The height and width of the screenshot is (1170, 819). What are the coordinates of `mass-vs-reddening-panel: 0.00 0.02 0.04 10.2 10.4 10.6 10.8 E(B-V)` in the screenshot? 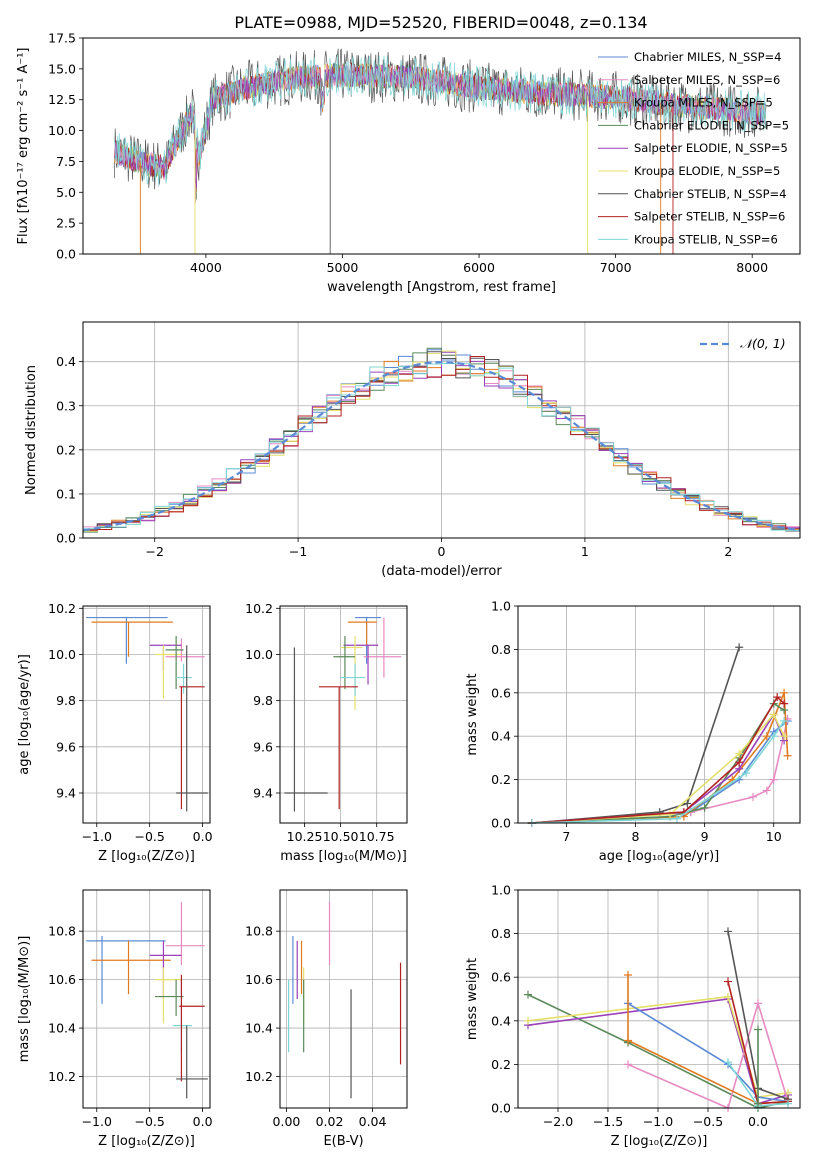 It's located at (326, 1019).